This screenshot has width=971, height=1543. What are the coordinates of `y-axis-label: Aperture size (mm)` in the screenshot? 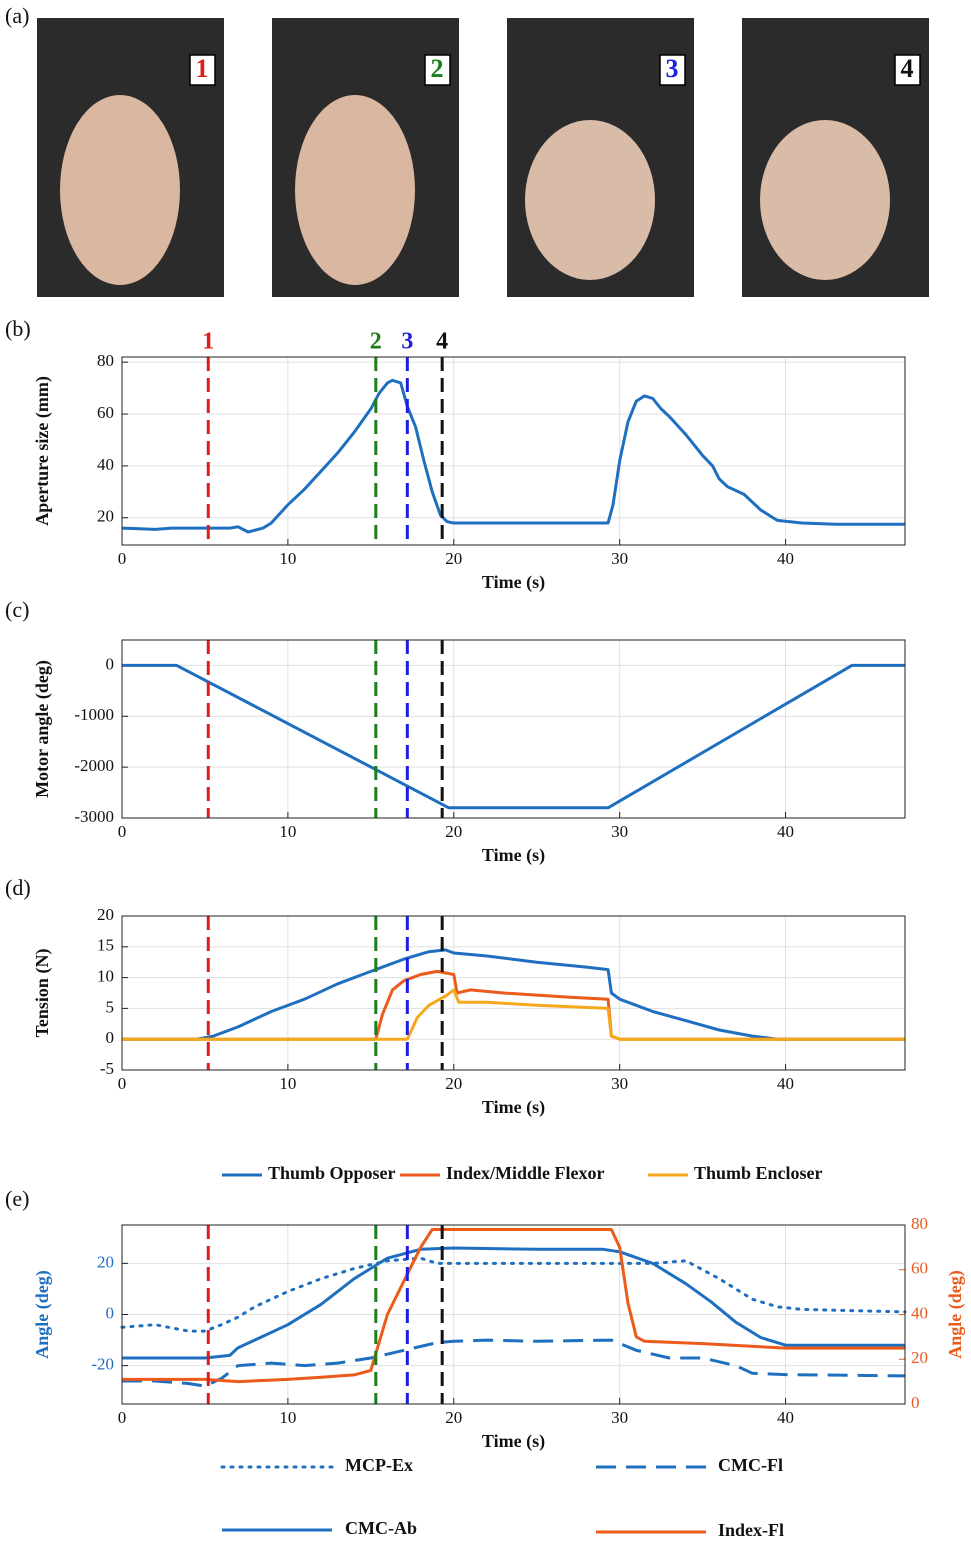 It's located at (42, 451).